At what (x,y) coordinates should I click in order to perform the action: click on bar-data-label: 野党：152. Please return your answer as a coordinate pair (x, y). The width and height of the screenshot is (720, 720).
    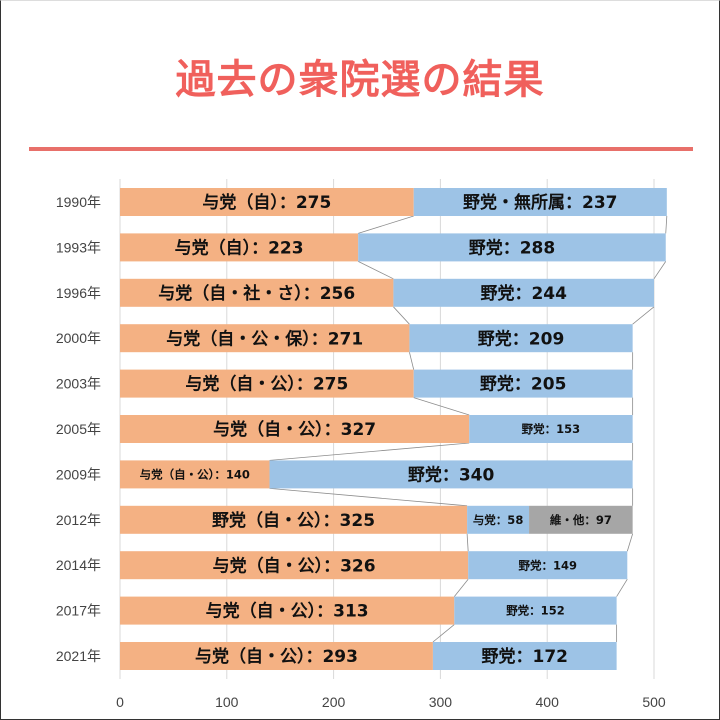
    Looking at the image, I should click on (535, 611).